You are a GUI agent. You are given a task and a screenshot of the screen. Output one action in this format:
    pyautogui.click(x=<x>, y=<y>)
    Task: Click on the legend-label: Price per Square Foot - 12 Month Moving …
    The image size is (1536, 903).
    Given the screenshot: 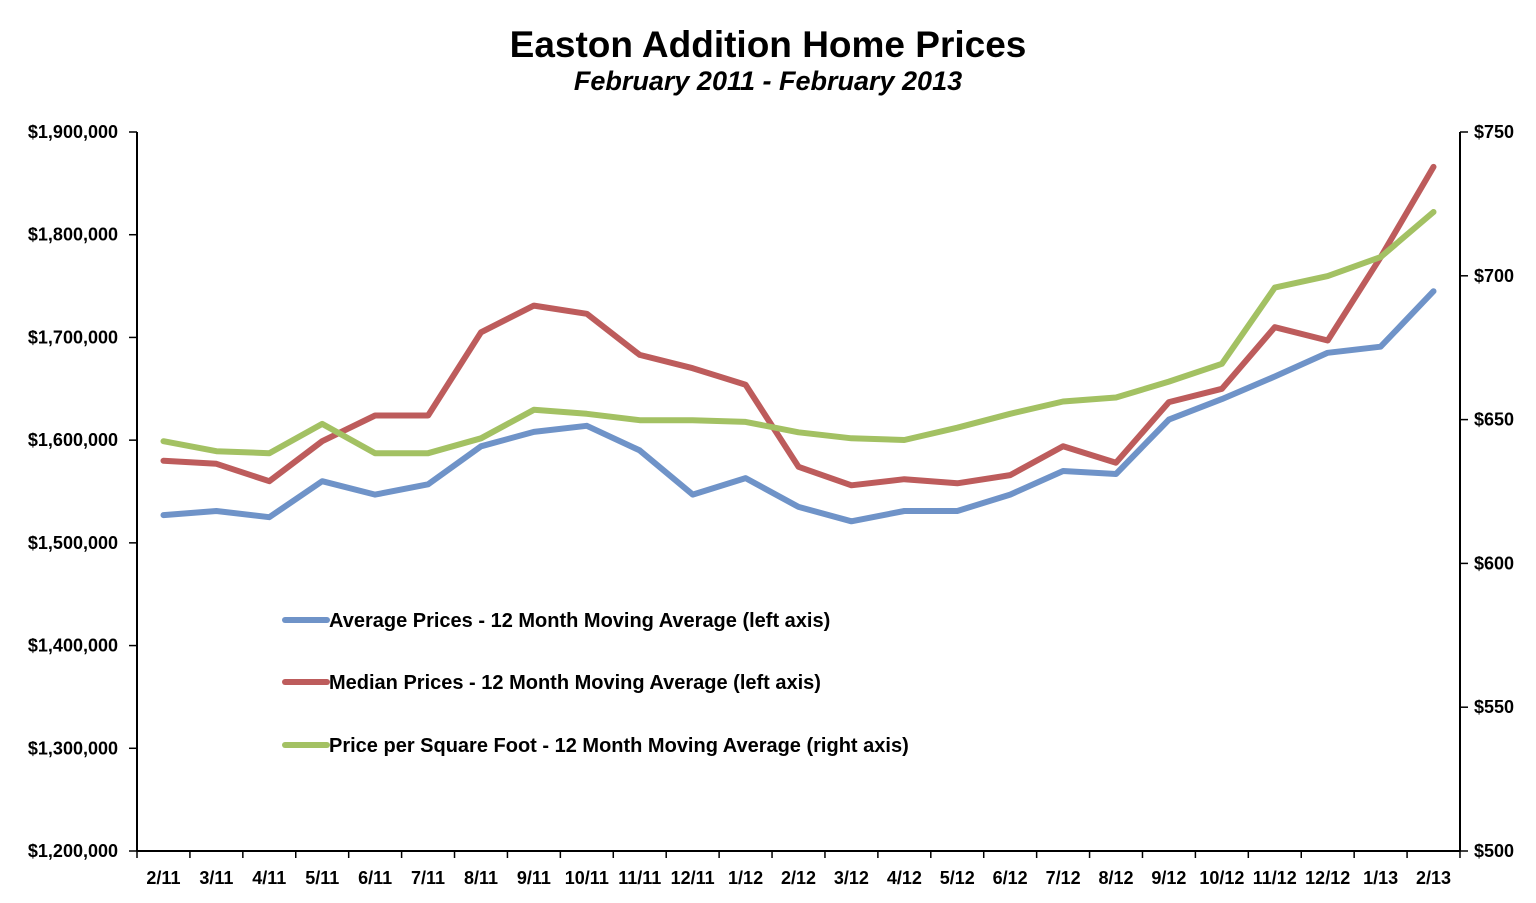 What is the action you would take?
    pyautogui.click(x=619, y=746)
    